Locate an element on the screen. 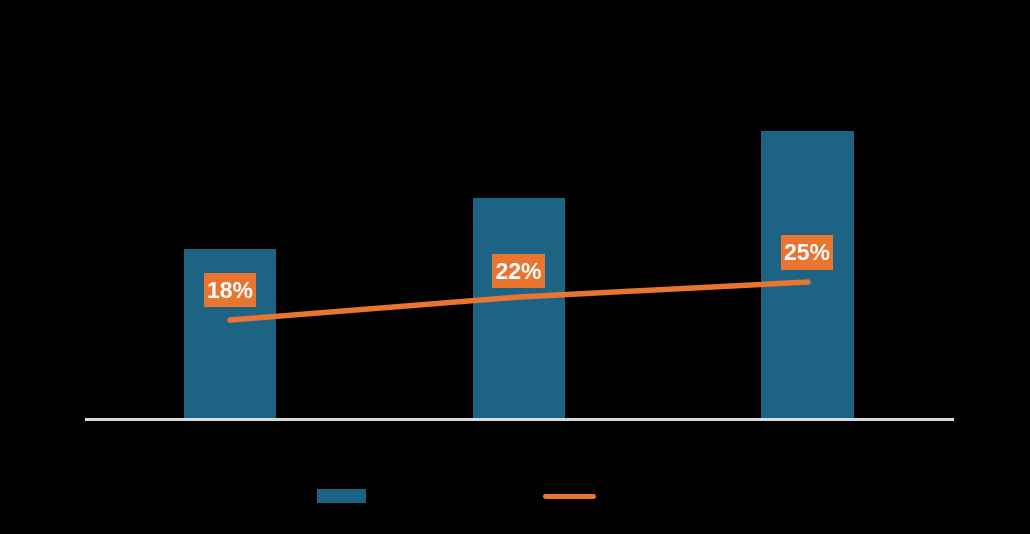  x-axis-baseline is located at coordinates (519, 419).